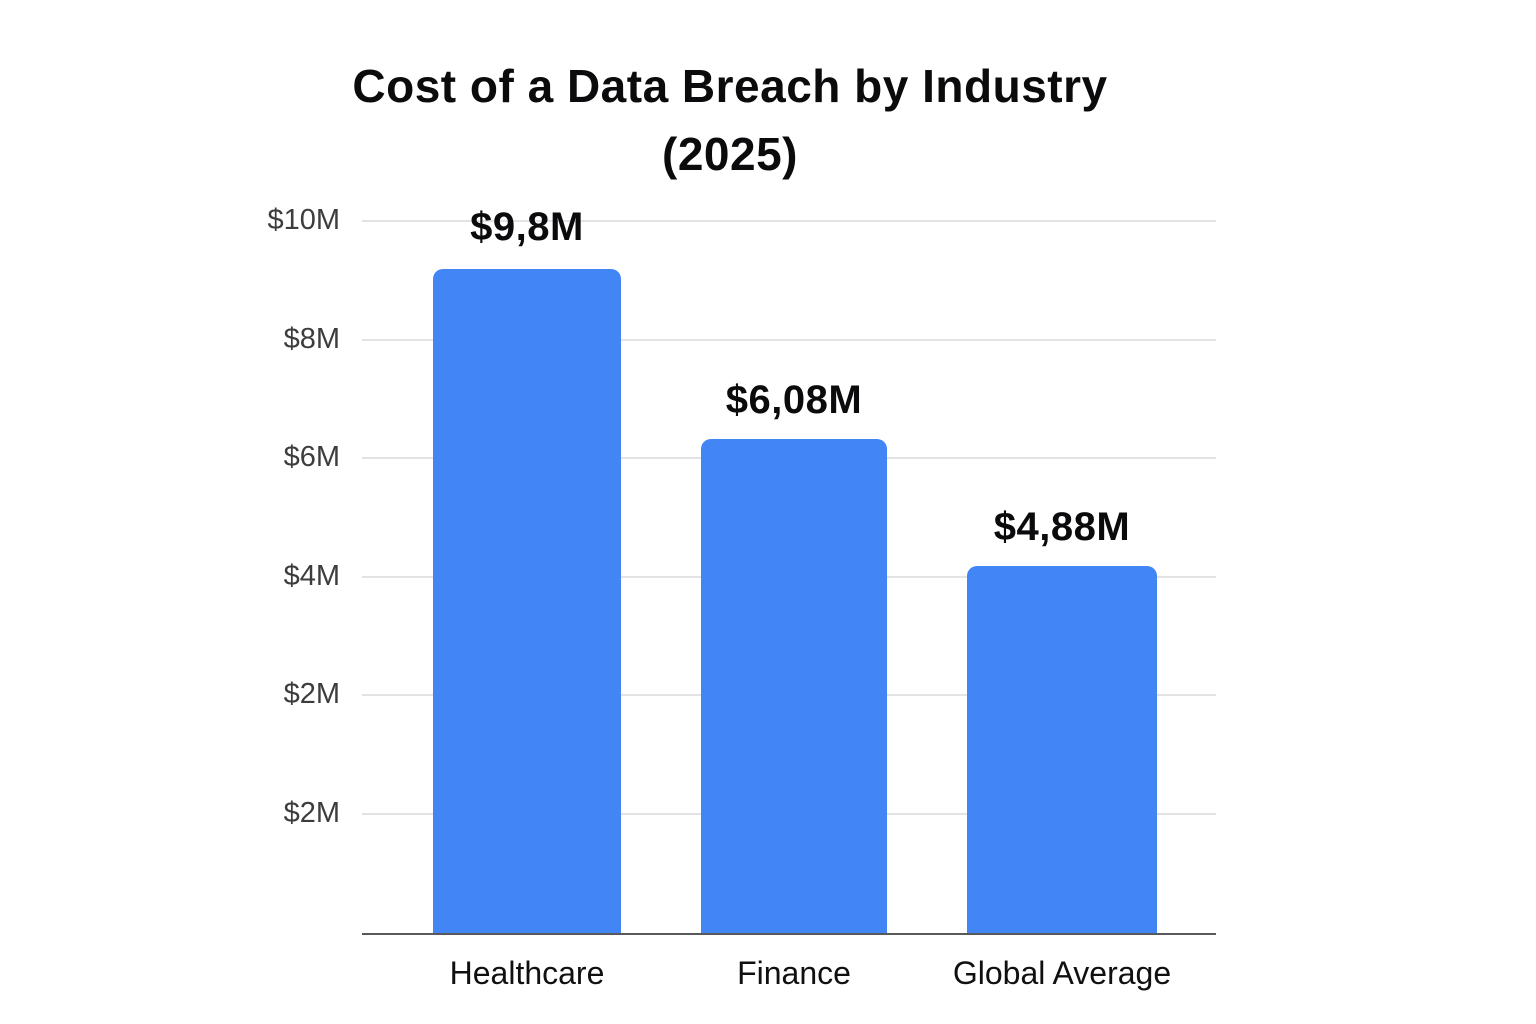 The width and height of the screenshot is (1536, 1024). Describe the element at coordinates (303, 220) in the screenshot. I see `y-axis-tick-label: $10M` at that location.